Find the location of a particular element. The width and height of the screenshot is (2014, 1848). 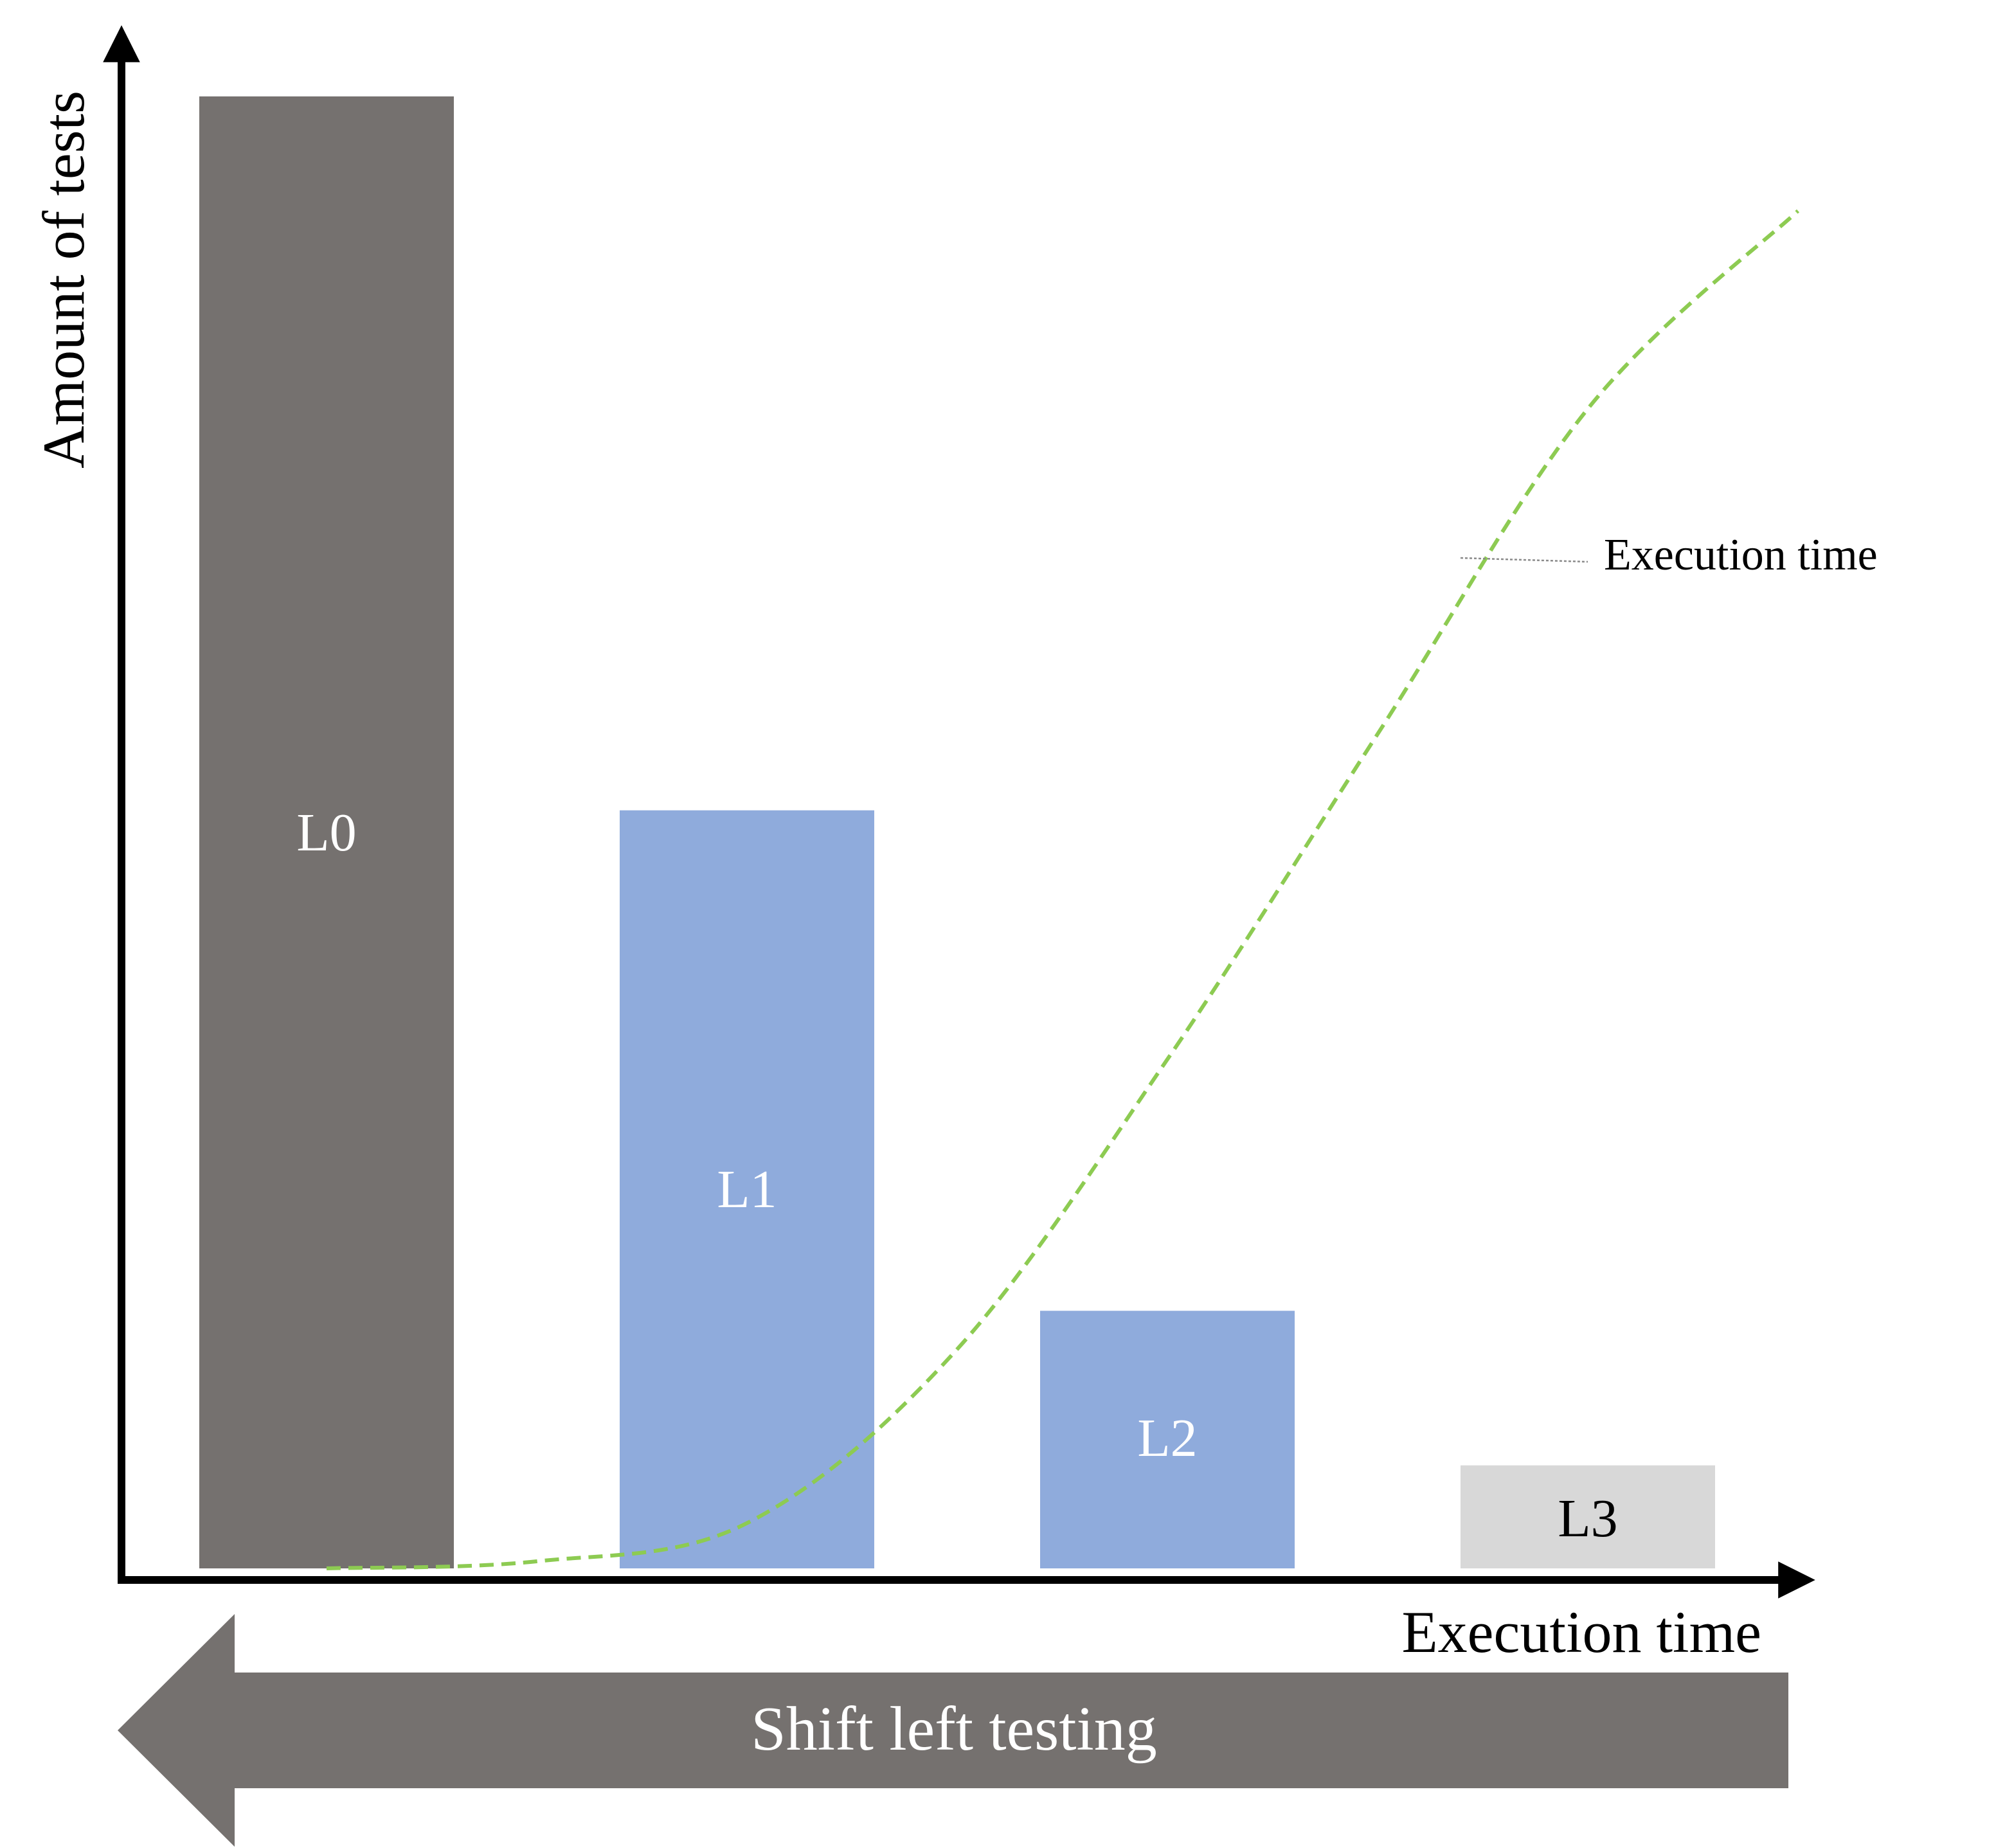

bar-label-l1: L1 is located at coordinates (747, 1189).